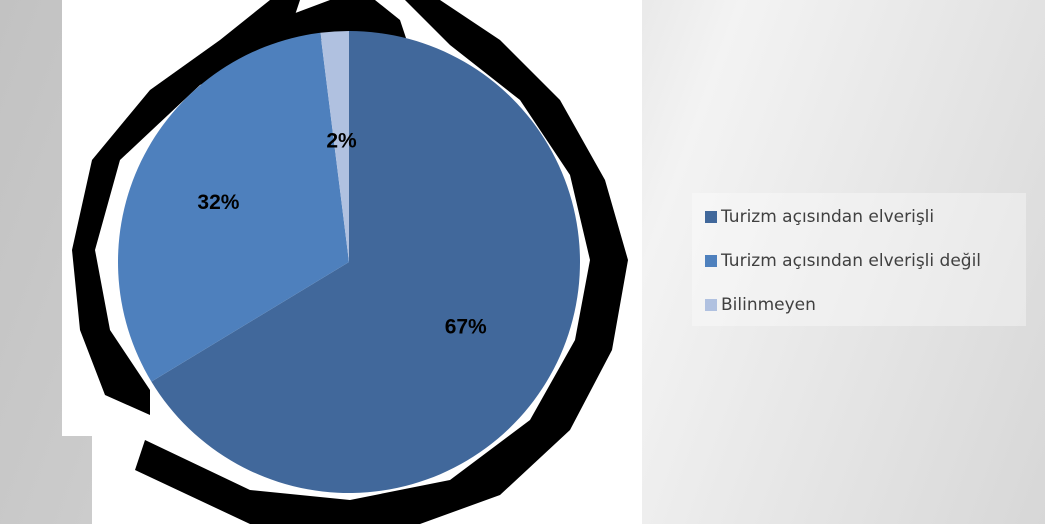 This screenshot has width=1045, height=524. I want to click on legend-item: Turizm açısından elverişli değil, so click(865, 261).